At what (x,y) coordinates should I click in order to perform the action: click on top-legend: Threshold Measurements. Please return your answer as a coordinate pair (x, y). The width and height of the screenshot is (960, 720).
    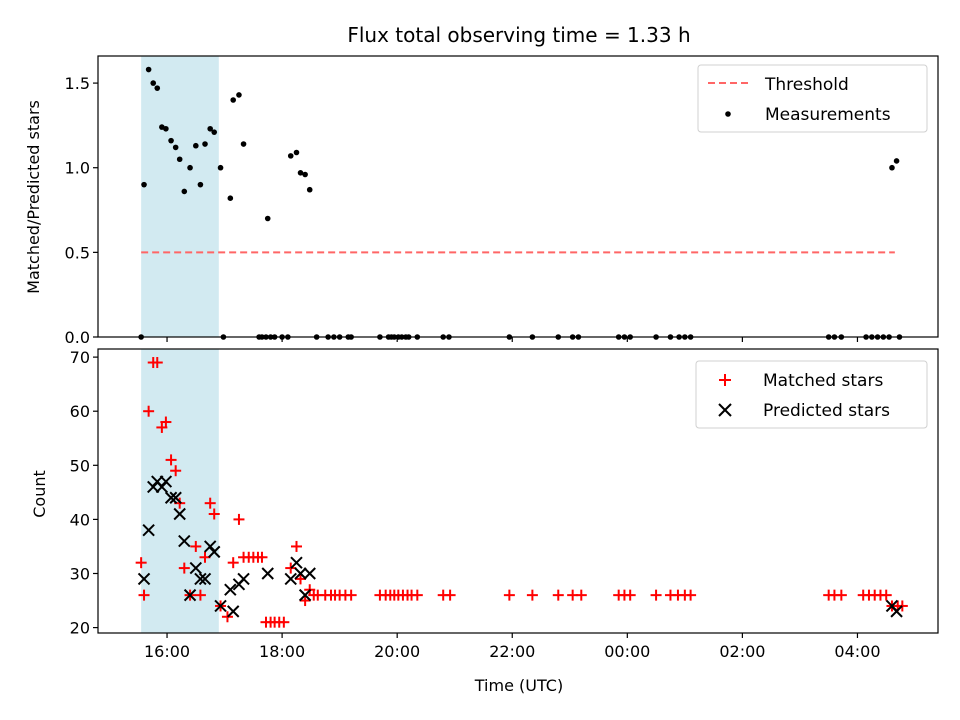
    Looking at the image, I should click on (812, 98).